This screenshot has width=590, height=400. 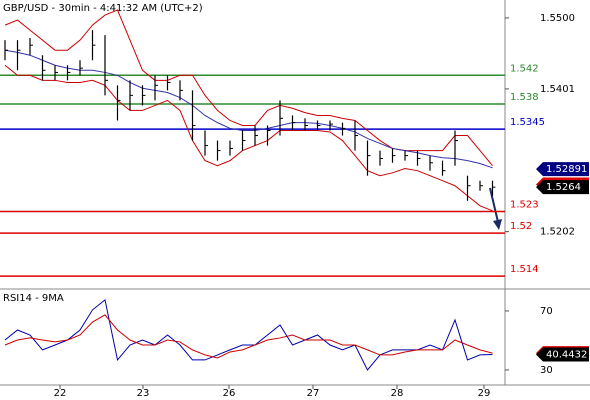 I want to click on level-label: 1.542, so click(x=524, y=68).